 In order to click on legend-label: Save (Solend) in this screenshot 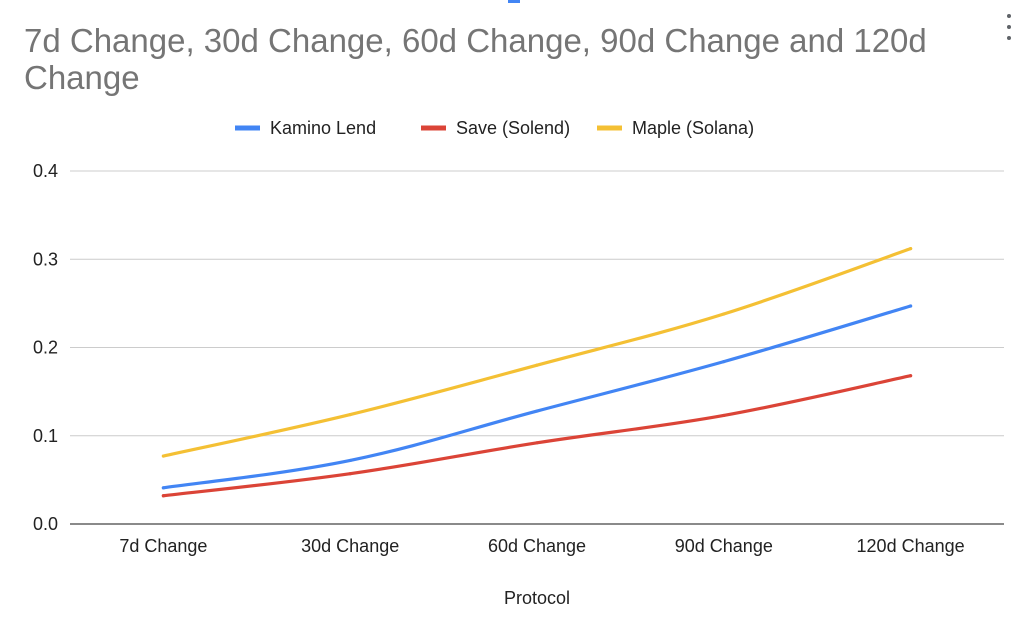, I will do `click(513, 128)`.